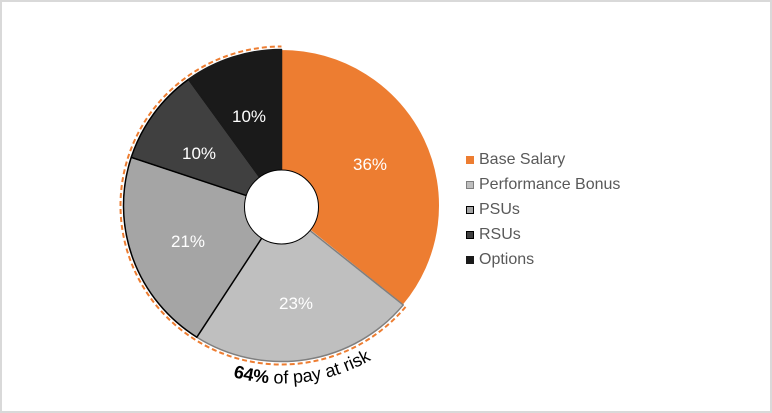 This screenshot has height=413, width=772. Describe the element at coordinates (360, 177) in the screenshot. I see `slice-base-salary` at that location.